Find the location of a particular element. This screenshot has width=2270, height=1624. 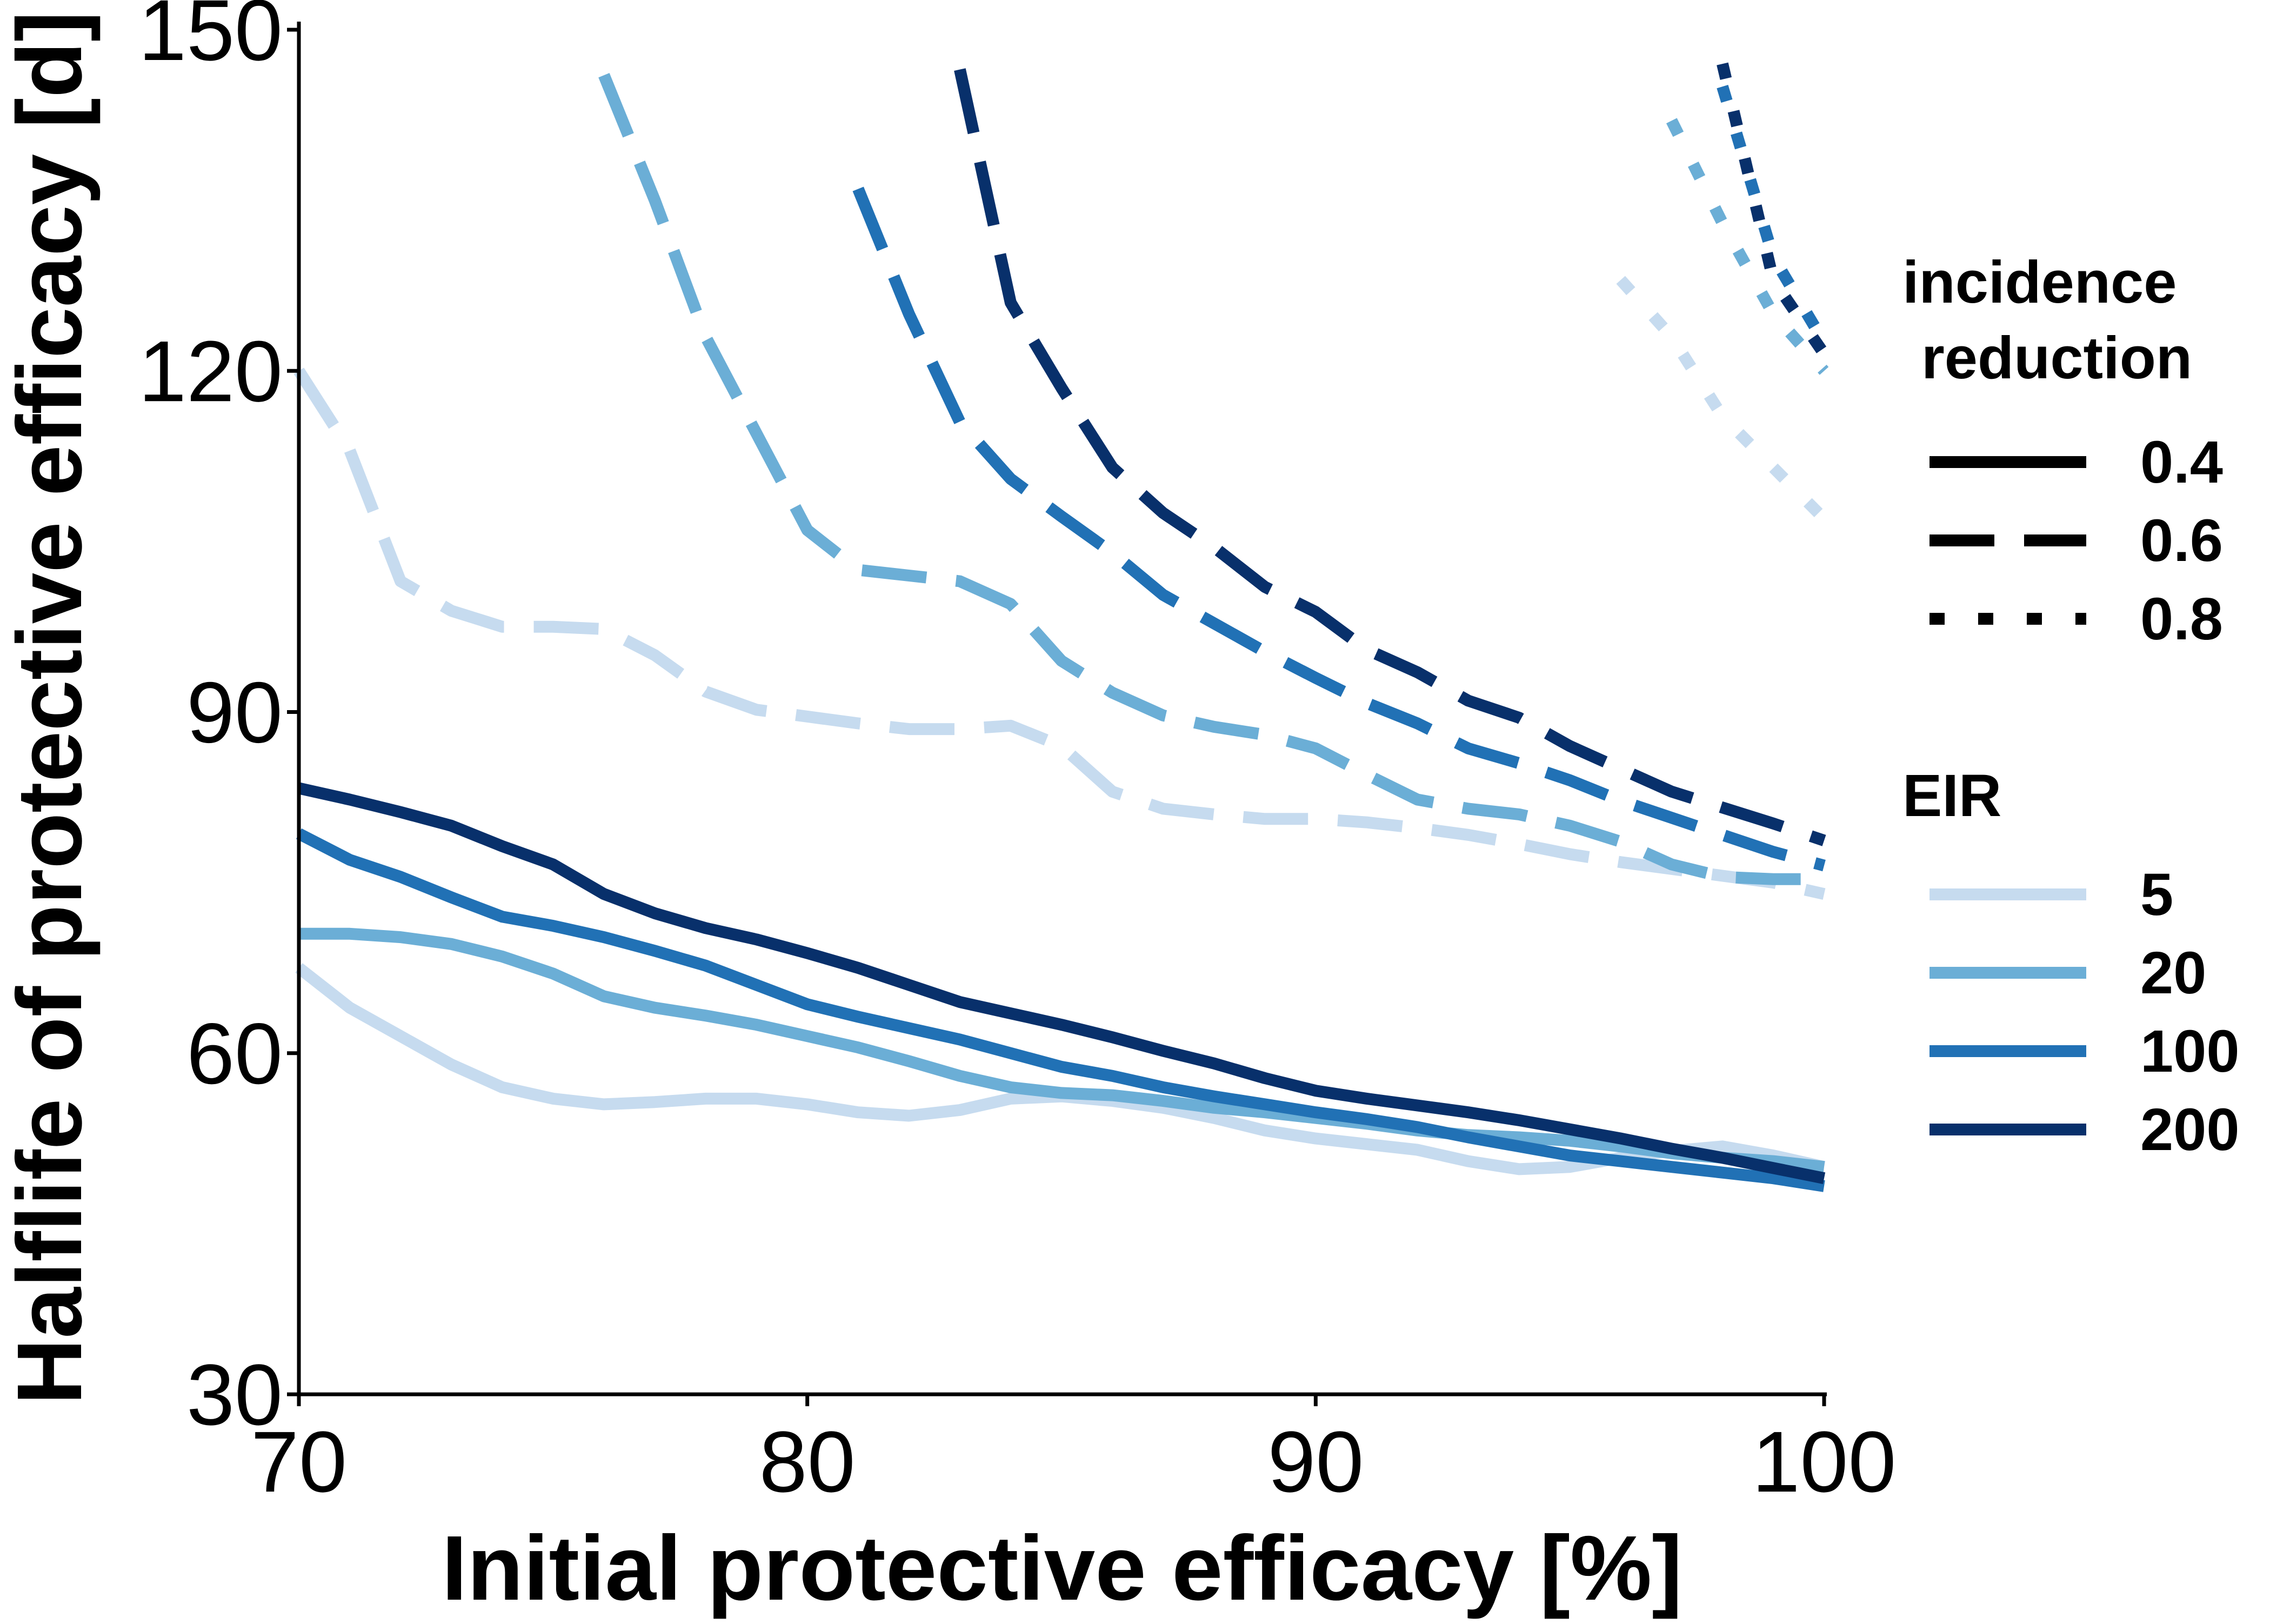

y-tick-label: 90 is located at coordinates (234, 712).